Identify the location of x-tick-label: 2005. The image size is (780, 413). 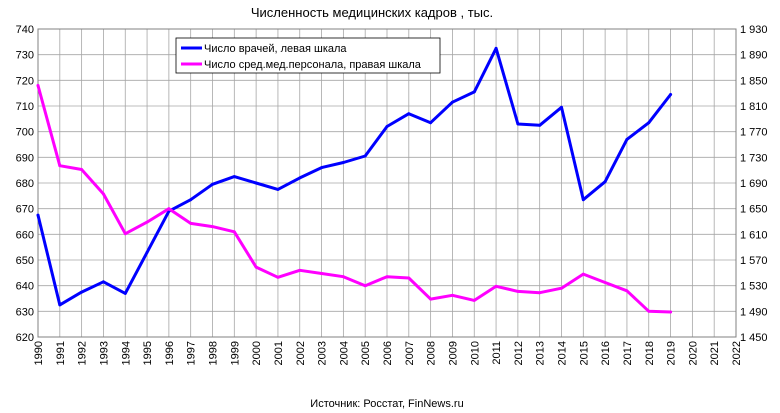
(366, 353).